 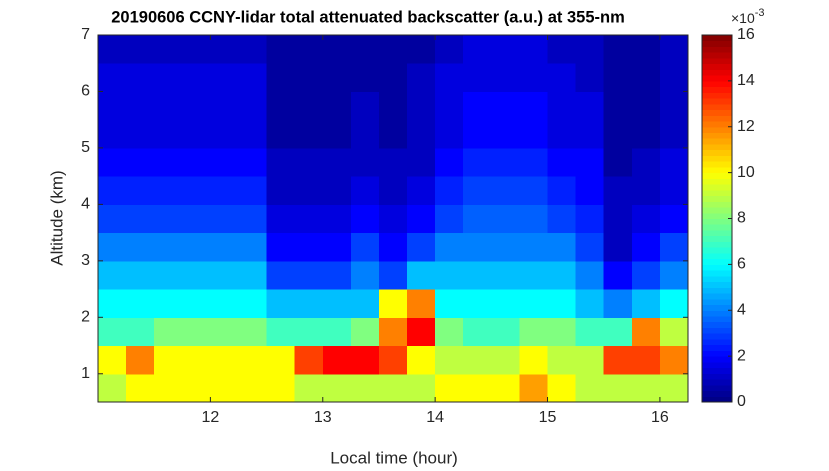 I want to click on y-tick-label: 1, so click(x=85, y=373).